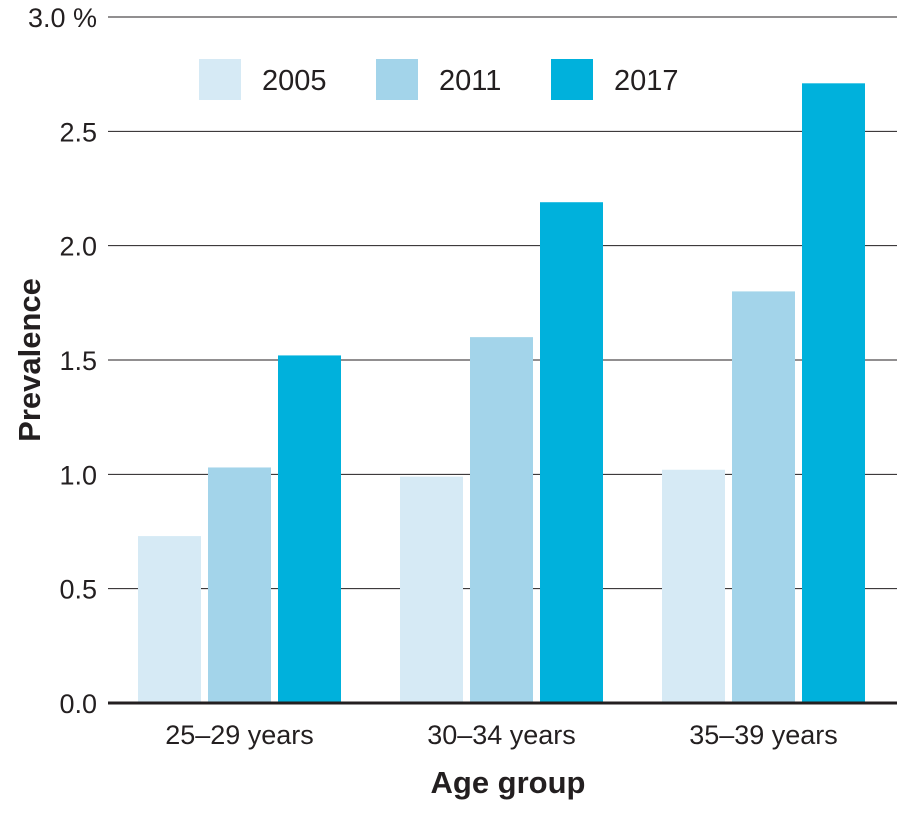  What do you see at coordinates (78, 361) in the screenshot?
I see `y-tick-label: 1.5` at bounding box center [78, 361].